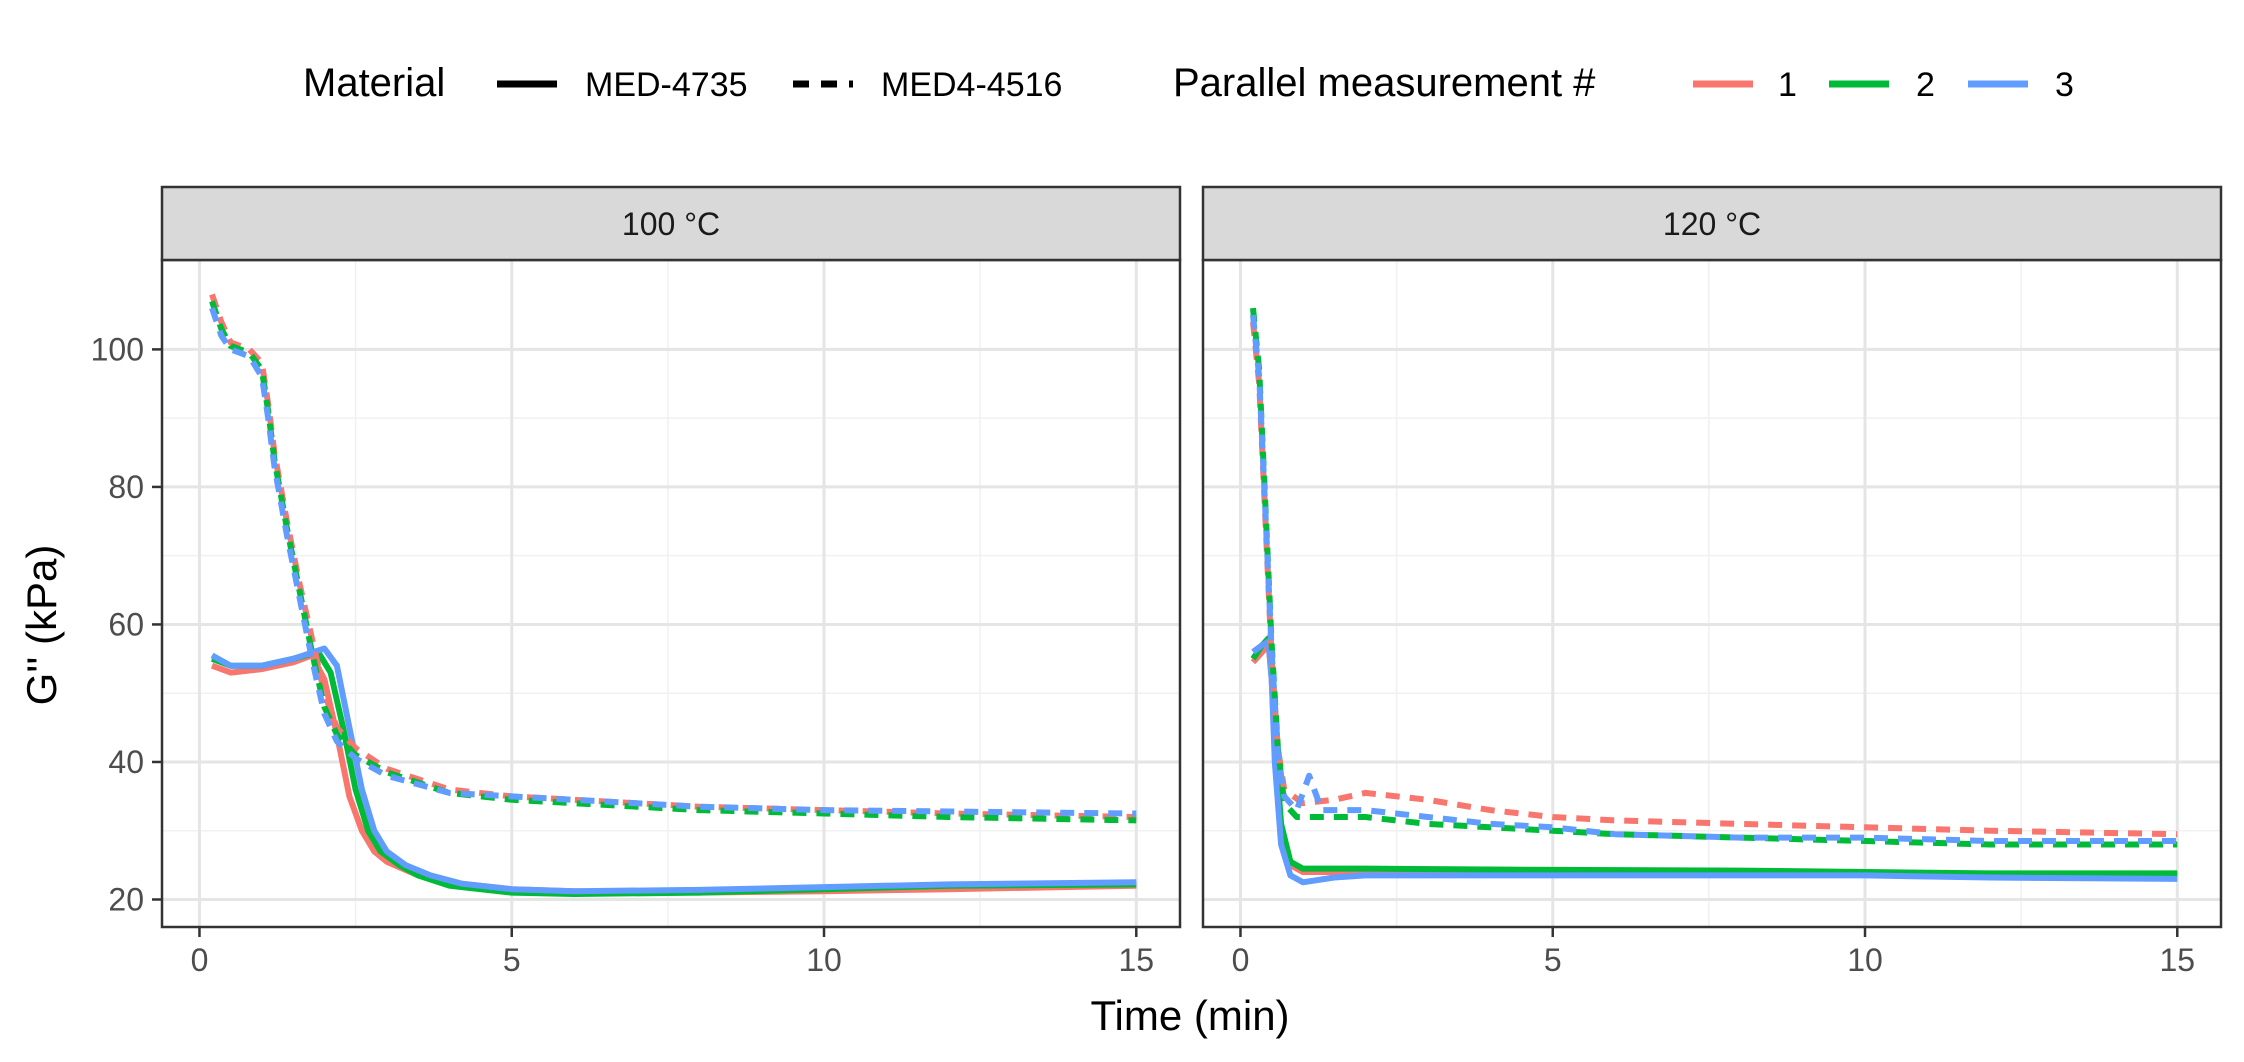 Image resolution: width=2244 pixels, height=1062 pixels. I want to click on strip-label: 120 °C, so click(1712, 224).